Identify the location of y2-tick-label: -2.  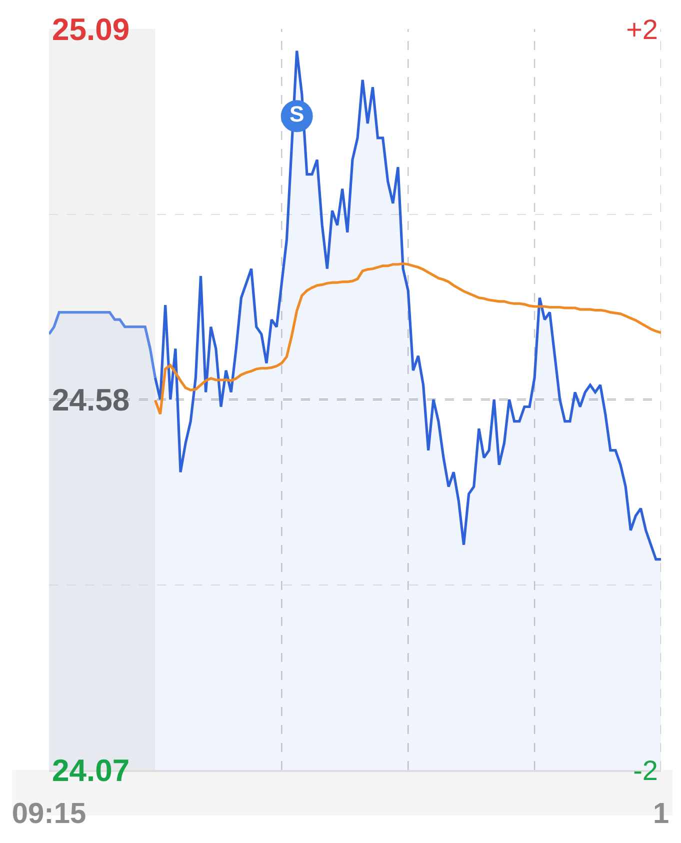
(645, 770).